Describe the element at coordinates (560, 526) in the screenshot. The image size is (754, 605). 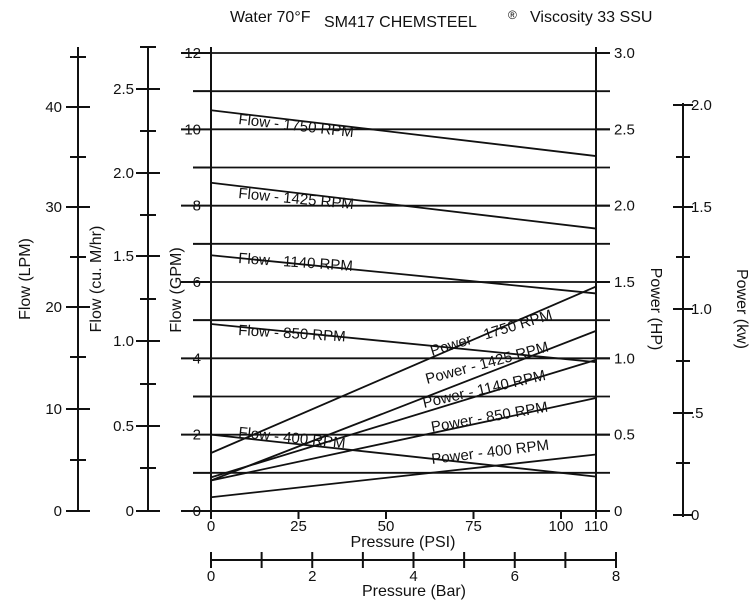
I see `psi-tick-label: 100` at that location.